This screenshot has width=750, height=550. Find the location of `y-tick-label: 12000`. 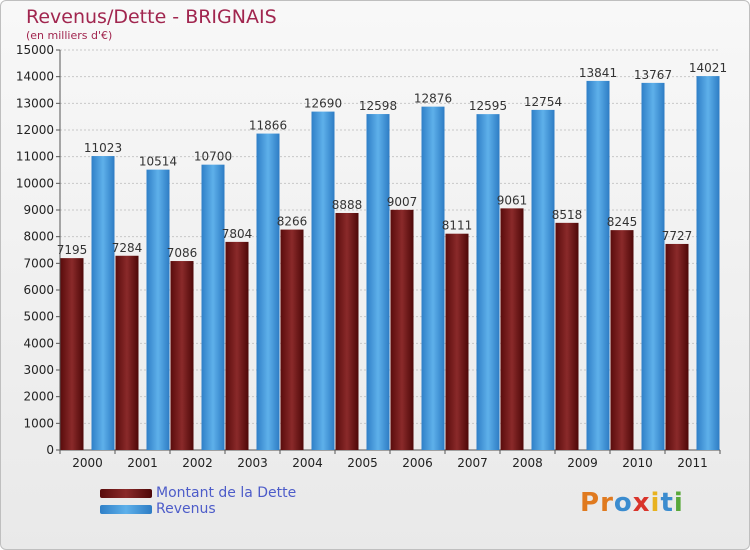

y-tick-label: 12000 is located at coordinates (35, 130).